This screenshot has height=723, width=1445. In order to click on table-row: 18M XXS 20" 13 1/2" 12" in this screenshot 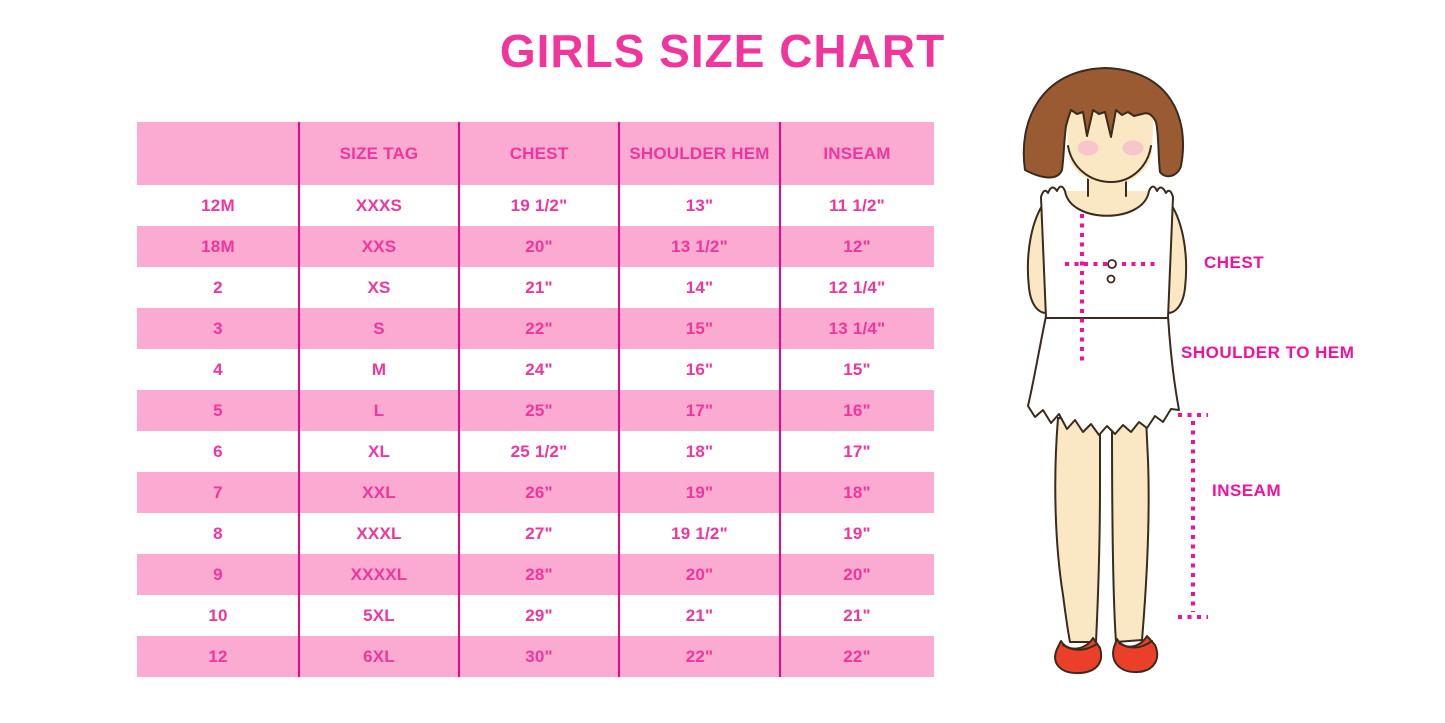, I will do `click(535, 246)`.